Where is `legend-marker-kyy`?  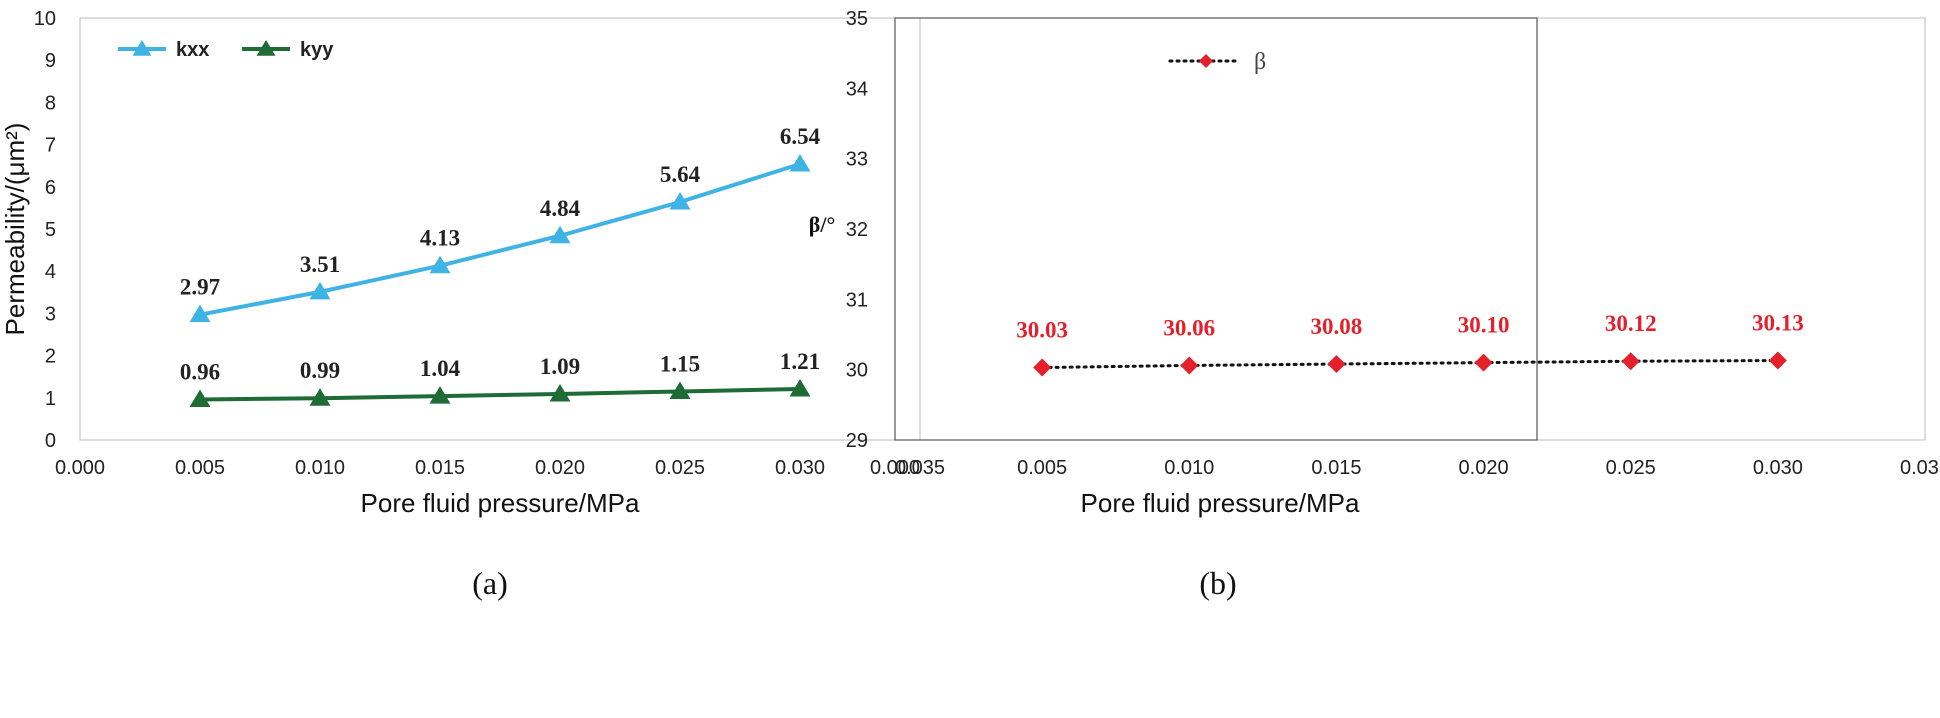 legend-marker-kyy is located at coordinates (266, 48).